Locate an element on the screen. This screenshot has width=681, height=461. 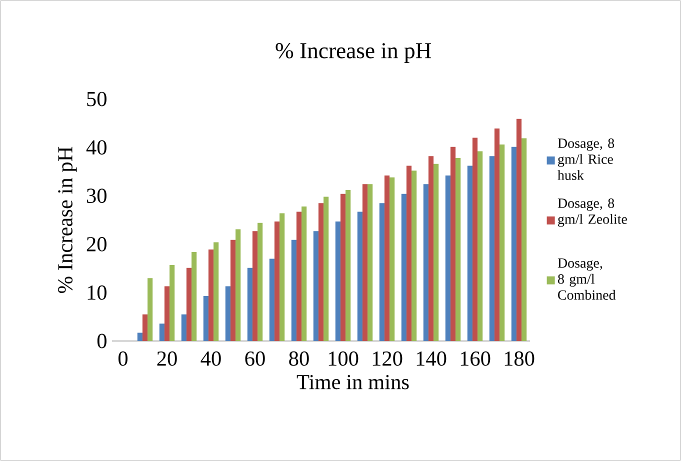
x-tick-label: 80 is located at coordinates (299, 358).